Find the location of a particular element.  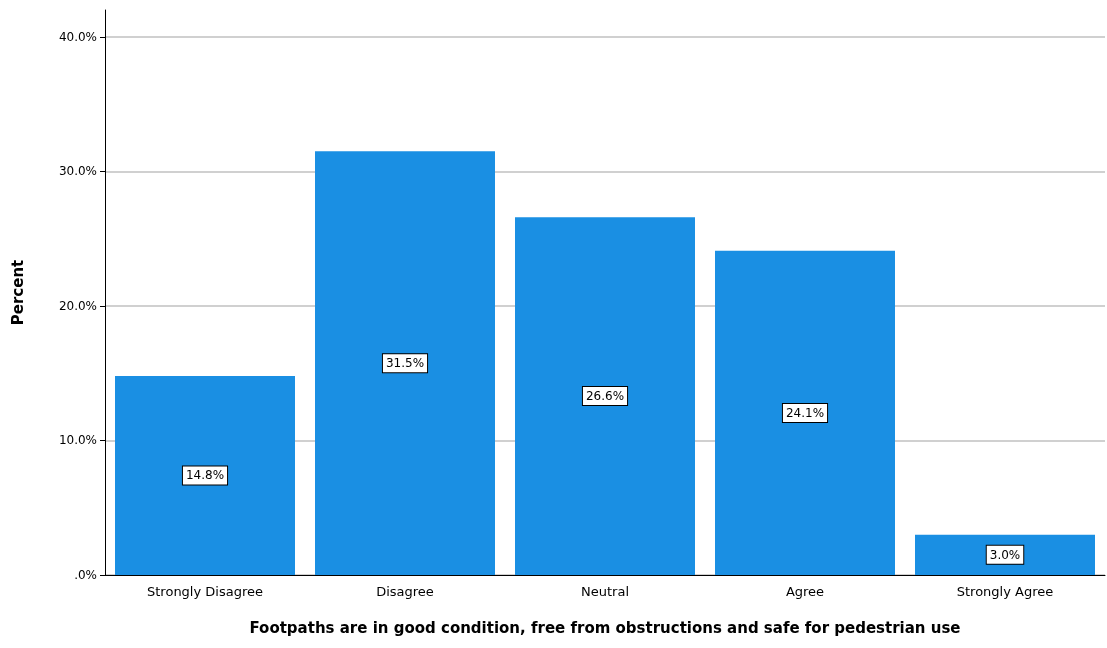

x-tick-label: Strongly Agree is located at coordinates (1005, 591).